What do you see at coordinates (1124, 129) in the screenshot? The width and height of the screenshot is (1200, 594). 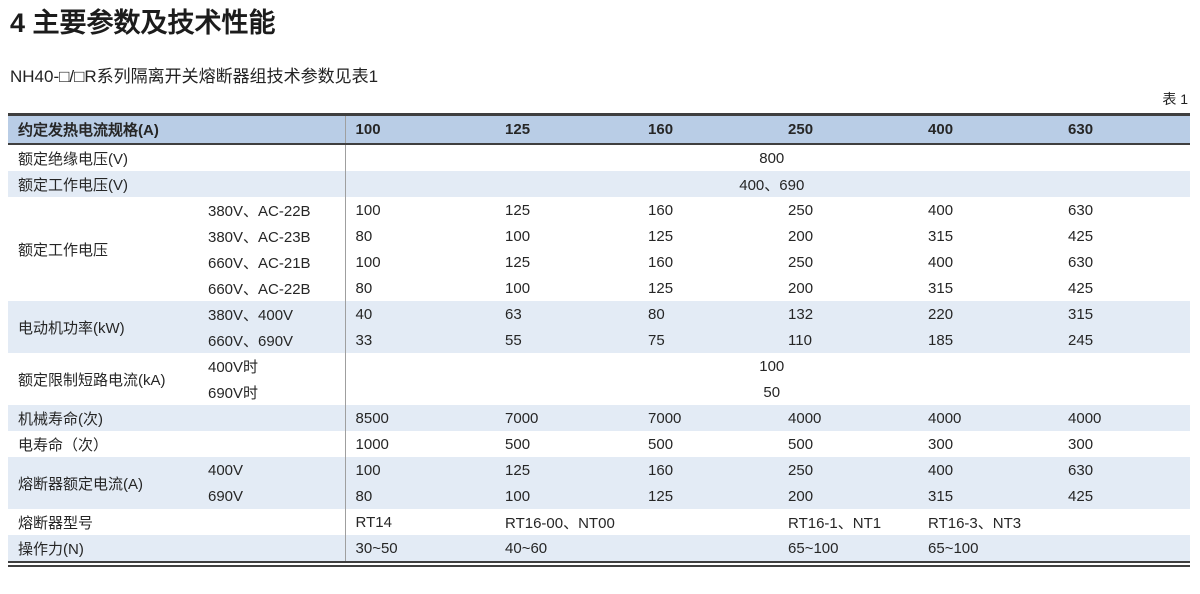 I see `column-header: 630` at bounding box center [1124, 129].